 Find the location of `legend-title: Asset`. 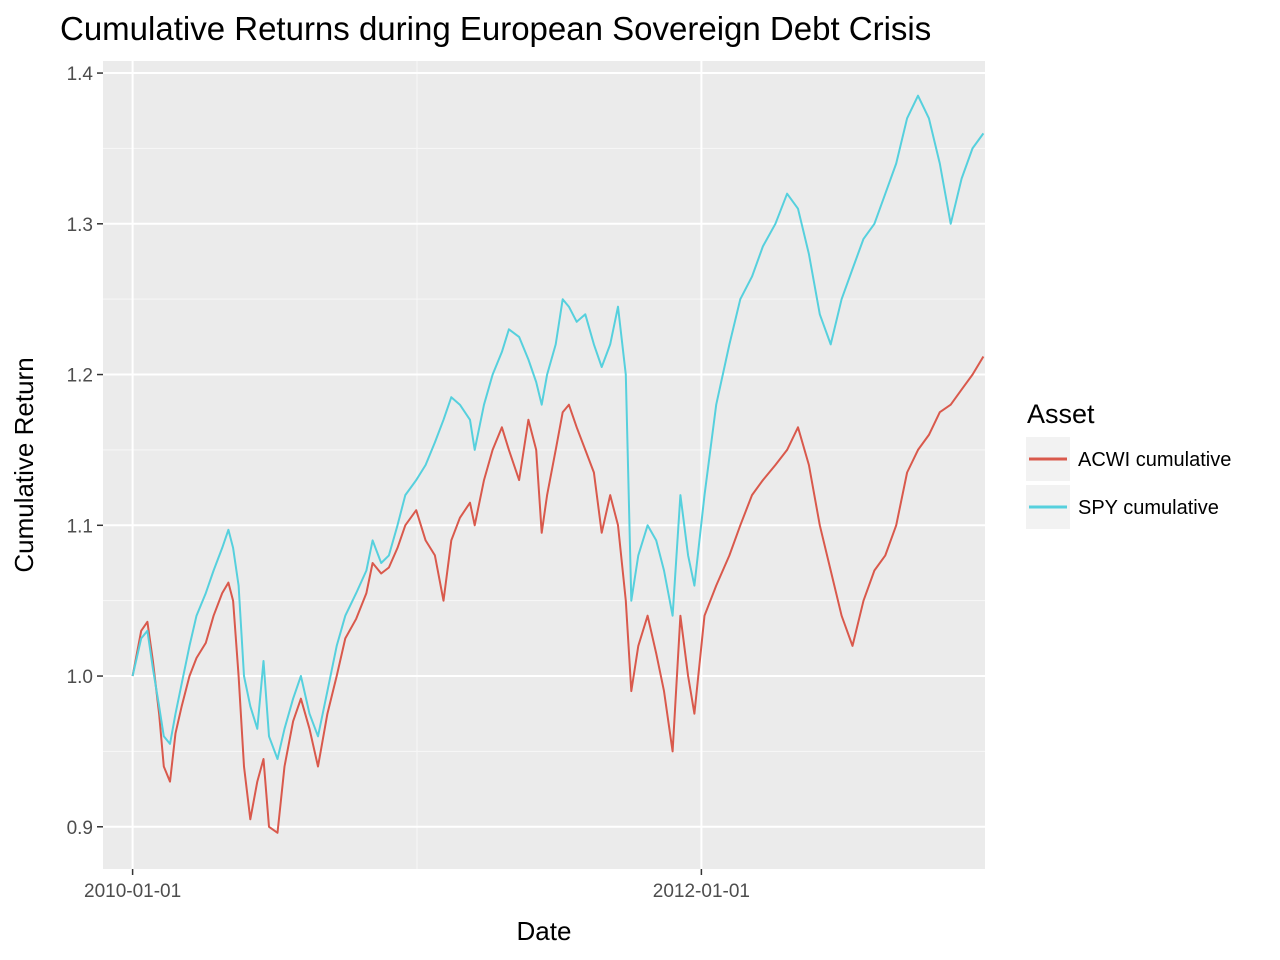

legend-title: Asset is located at coordinates (1061, 414).